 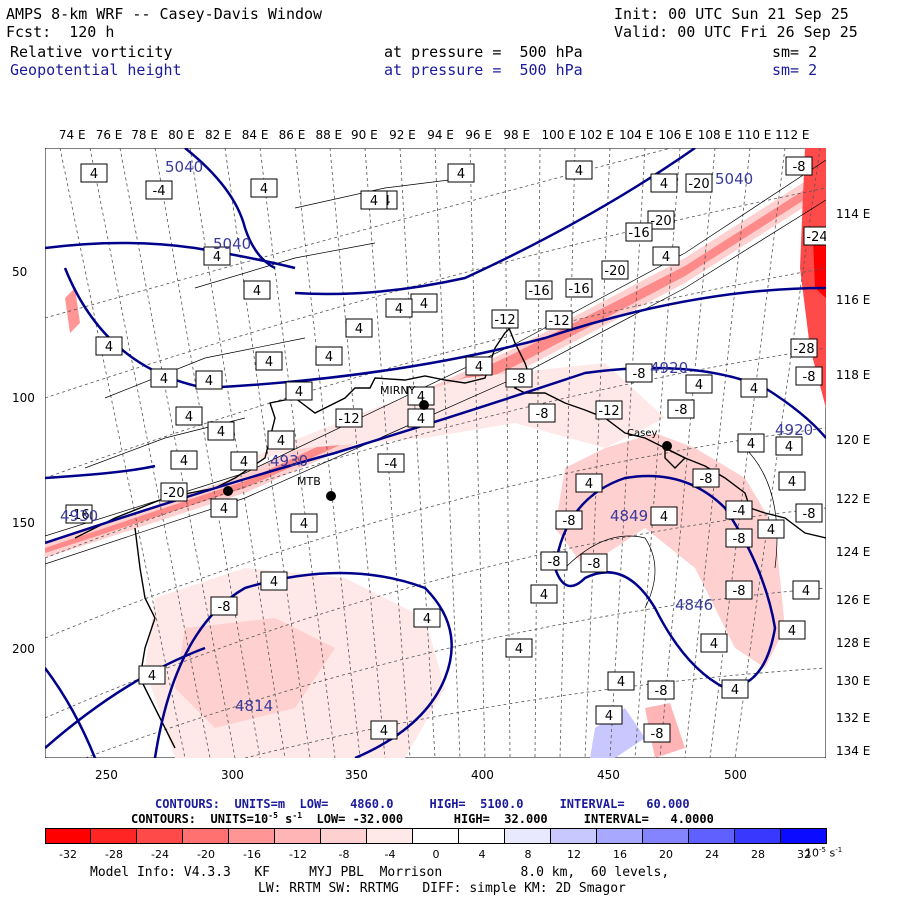 What do you see at coordinates (390, 854) in the screenshot?
I see `colorbar-tick-label: -4` at bounding box center [390, 854].